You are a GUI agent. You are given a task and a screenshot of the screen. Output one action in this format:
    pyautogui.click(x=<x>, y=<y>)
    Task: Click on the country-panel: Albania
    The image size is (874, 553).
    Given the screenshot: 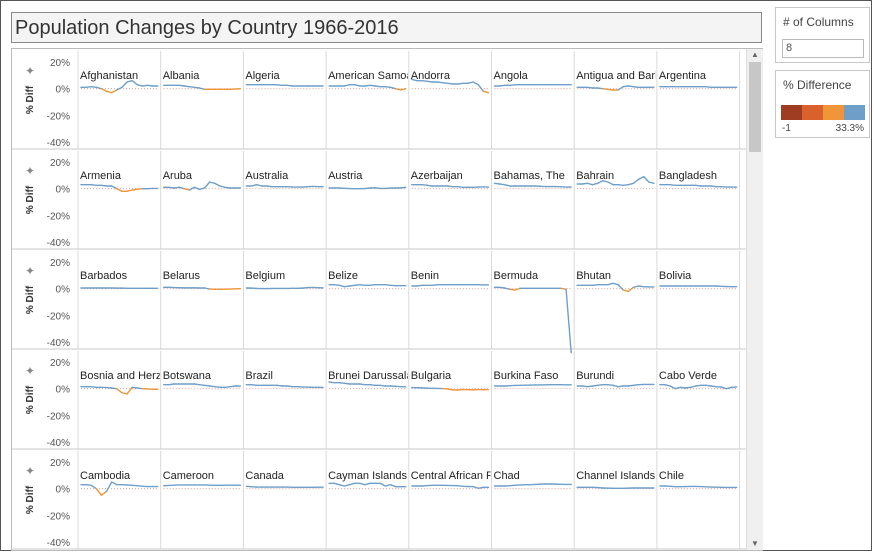 What is the action you would take?
    pyautogui.click(x=202, y=80)
    